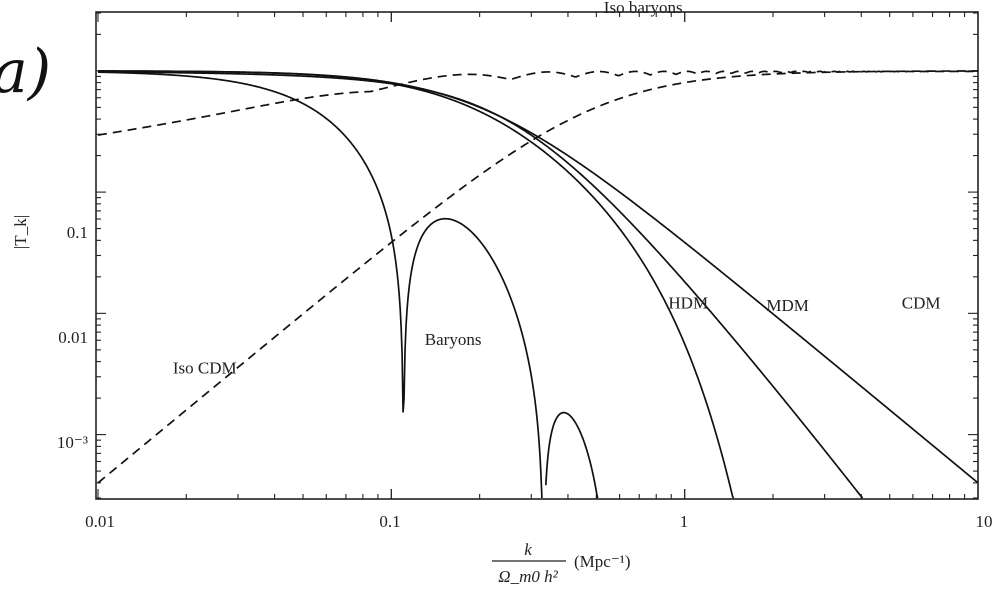 This screenshot has width=1008, height=595. What do you see at coordinates (787, 305) in the screenshot?
I see `series-label-mdm: MDM` at bounding box center [787, 305].